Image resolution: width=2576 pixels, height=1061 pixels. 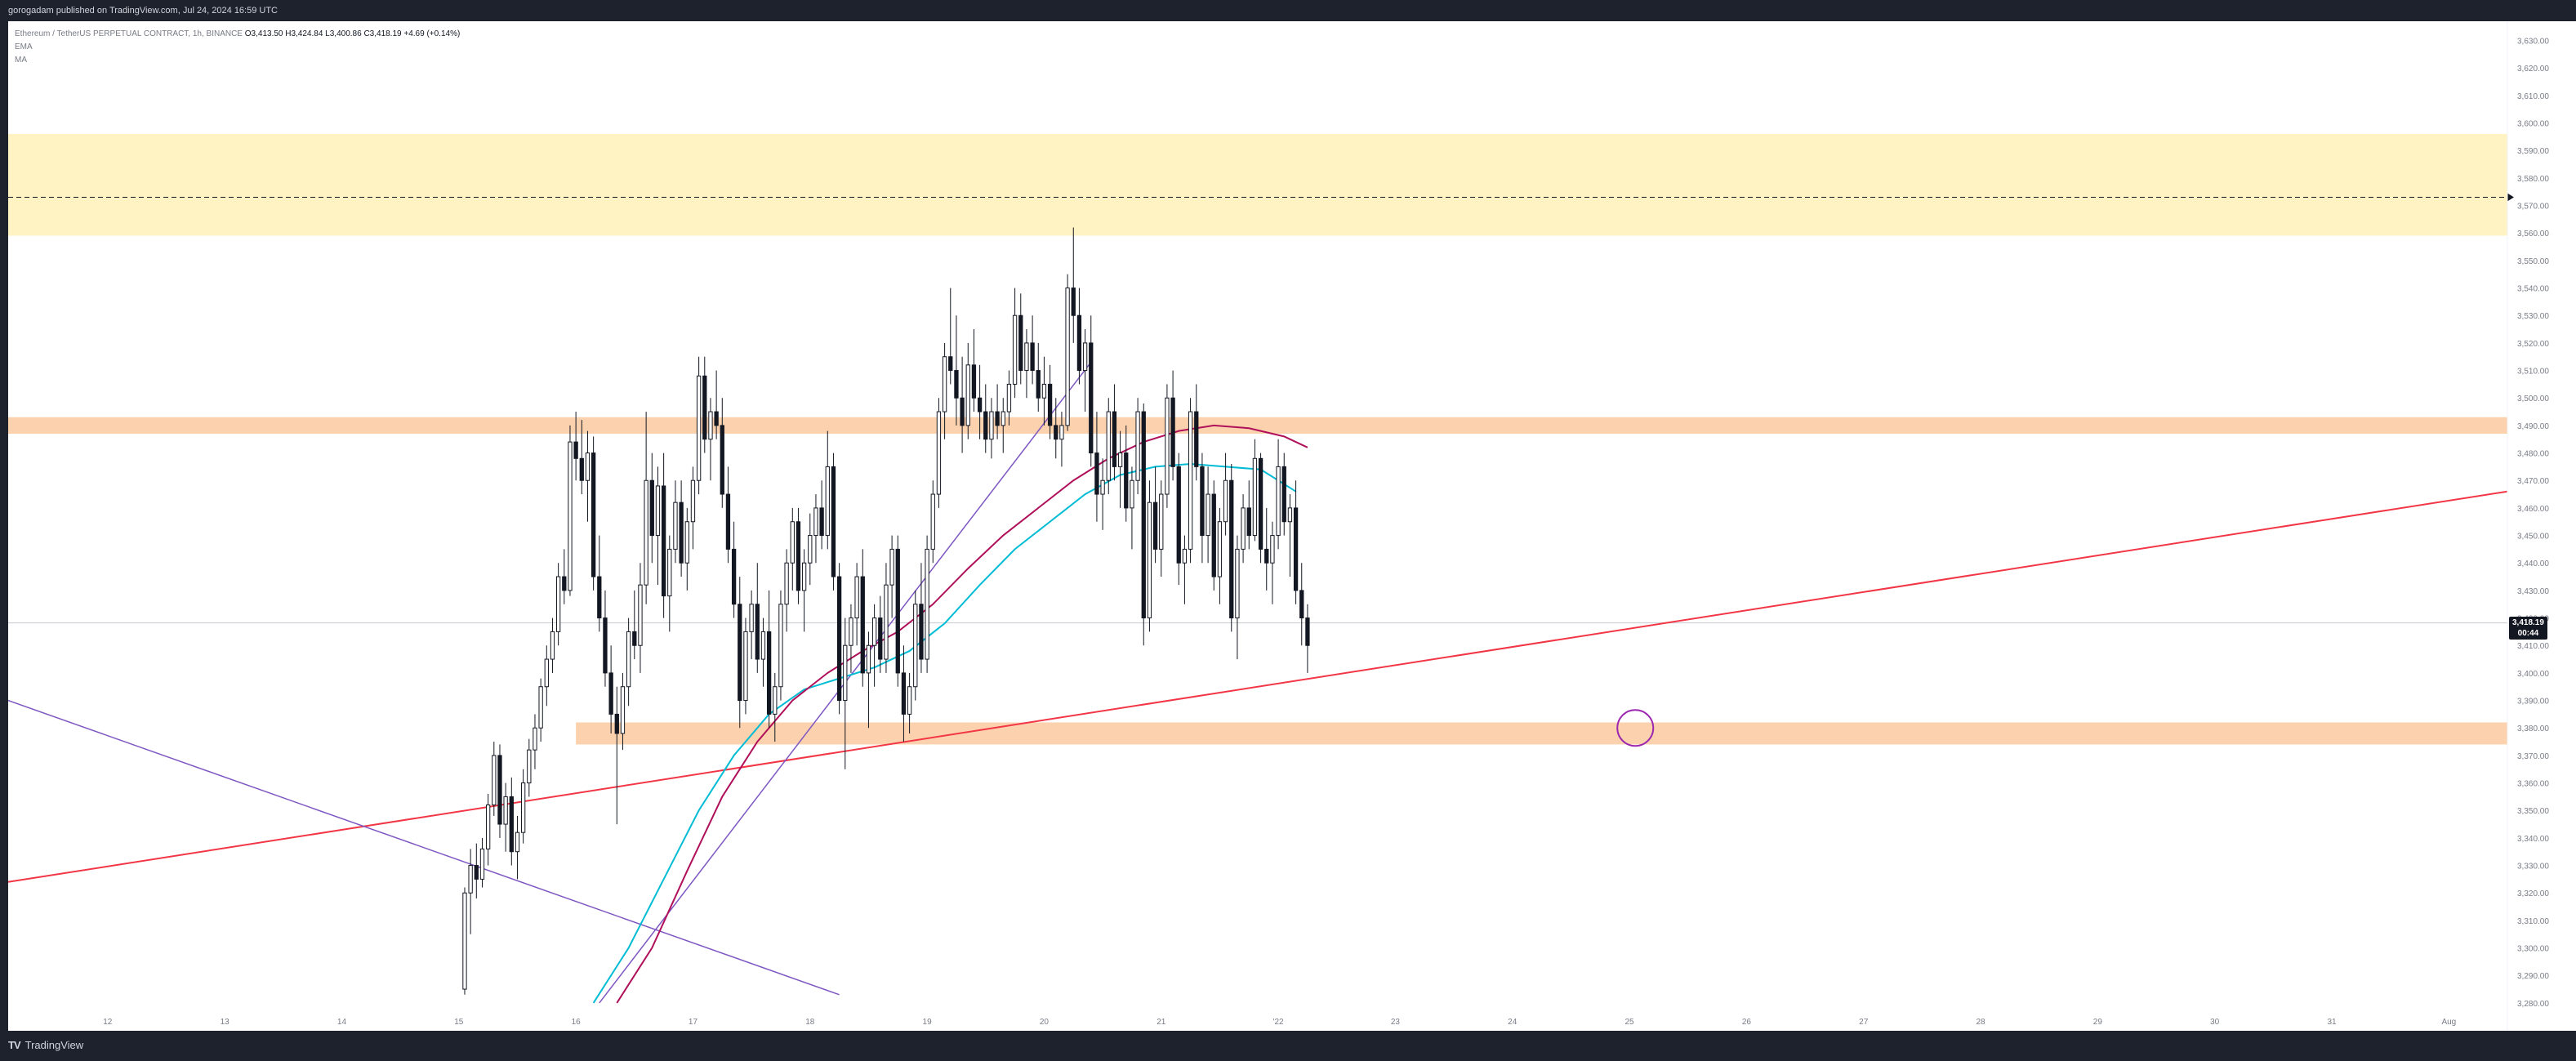 What do you see at coordinates (14, 1045) in the screenshot?
I see `tradingview-logo-icon: TV` at bounding box center [14, 1045].